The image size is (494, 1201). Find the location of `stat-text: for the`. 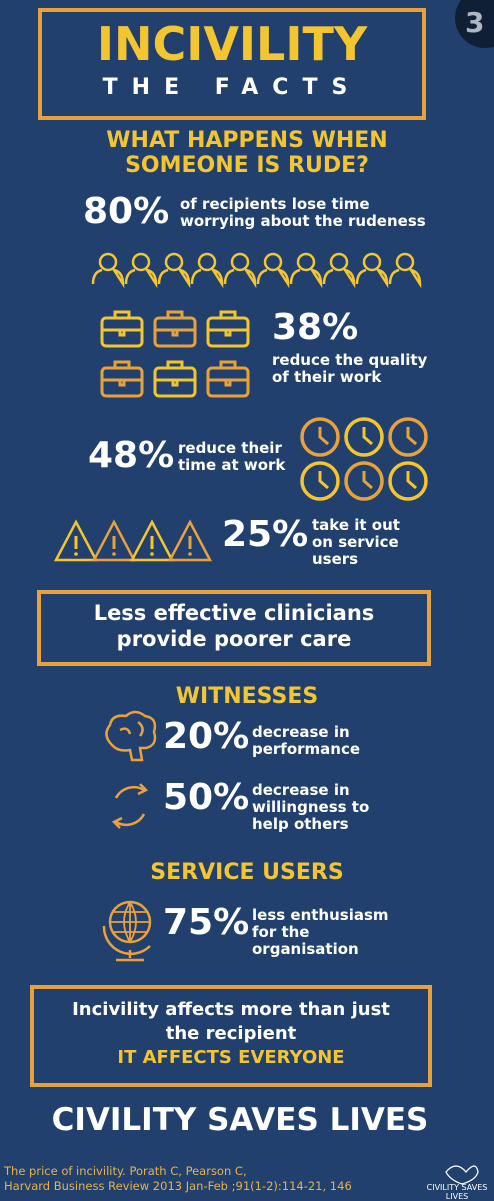

stat-text: for the is located at coordinates (281, 932).